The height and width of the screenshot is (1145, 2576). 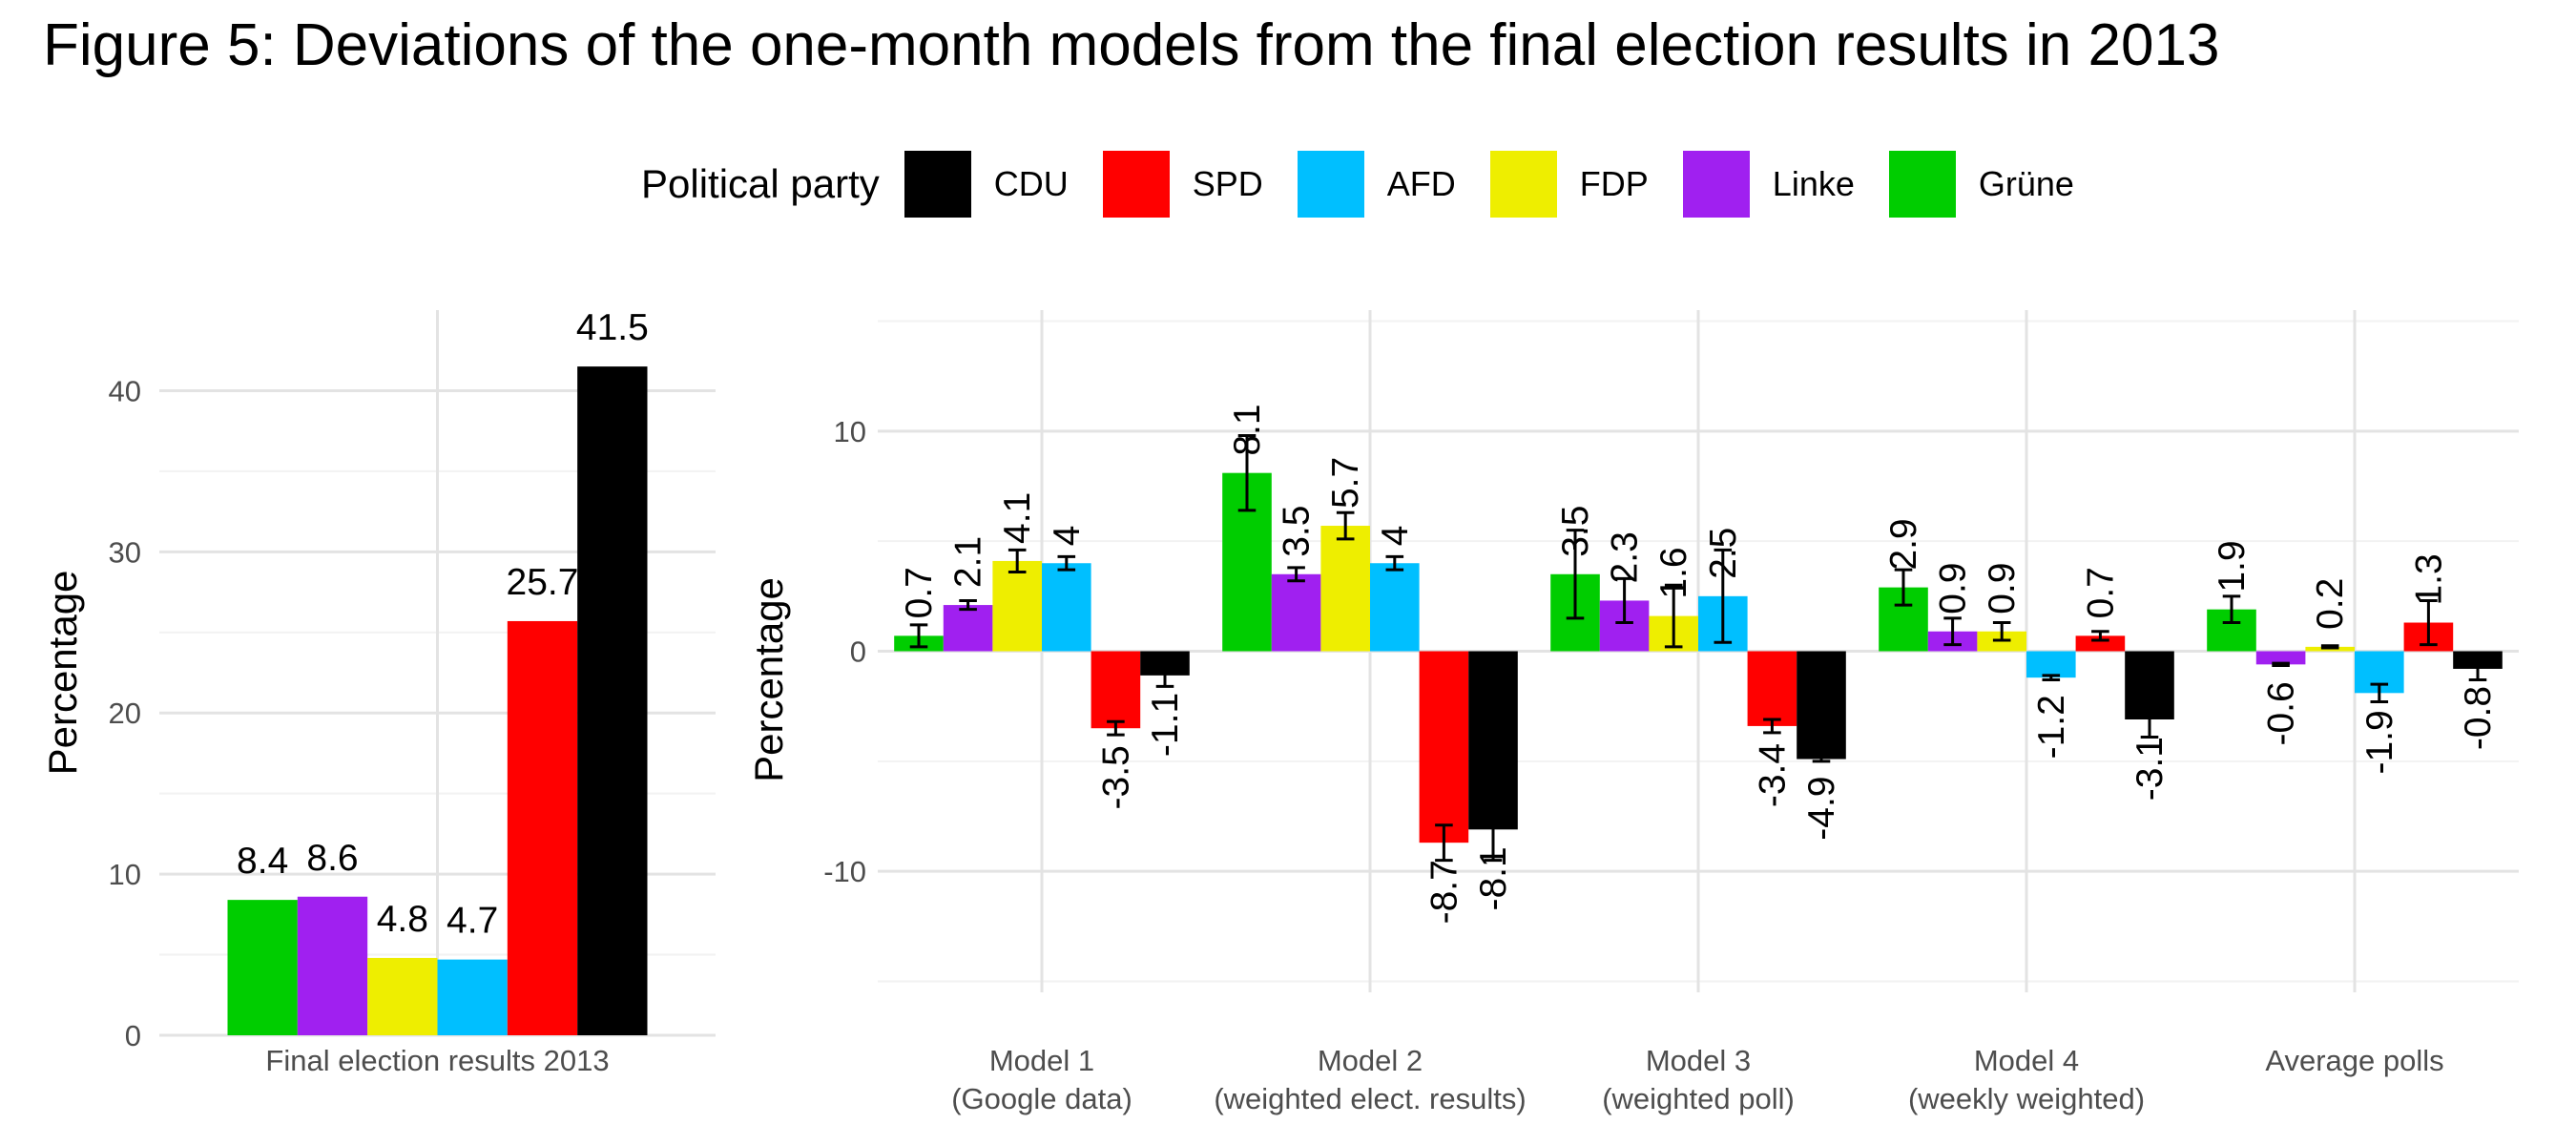 I want to click on bar-grüne, so click(x=262, y=968).